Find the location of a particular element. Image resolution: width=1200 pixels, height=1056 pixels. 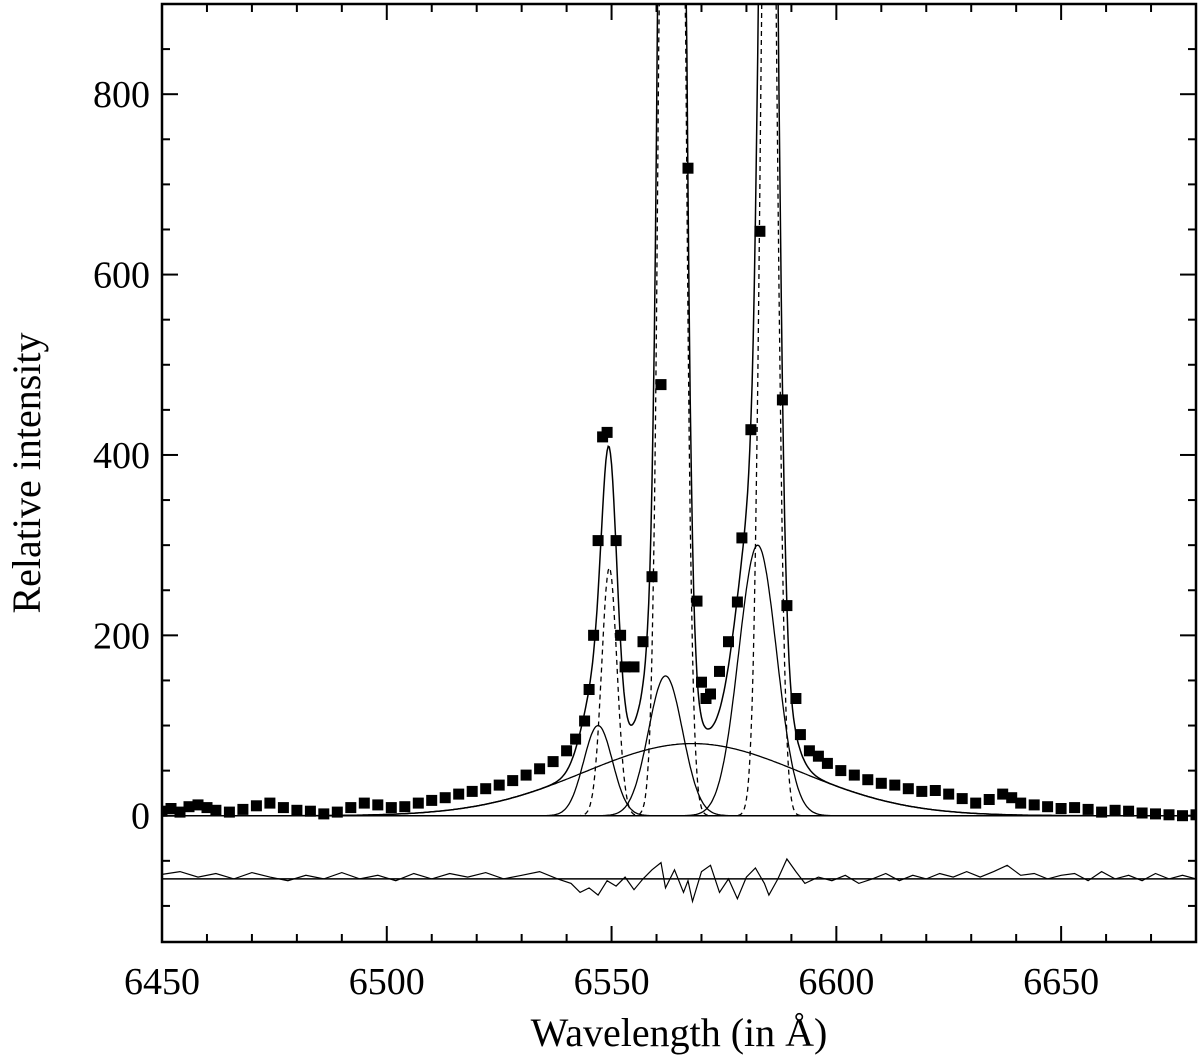

y-tick-label: 400 is located at coordinates (121, 456).